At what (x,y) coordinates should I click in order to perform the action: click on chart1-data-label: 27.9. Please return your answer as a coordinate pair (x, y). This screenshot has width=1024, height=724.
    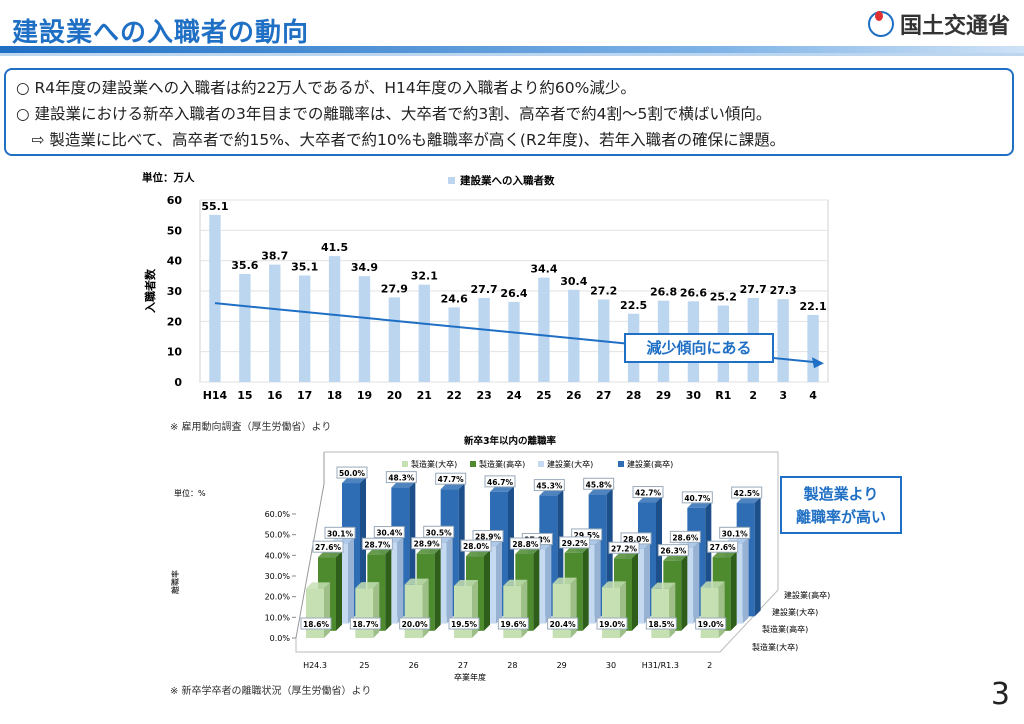
    Looking at the image, I should click on (394, 288).